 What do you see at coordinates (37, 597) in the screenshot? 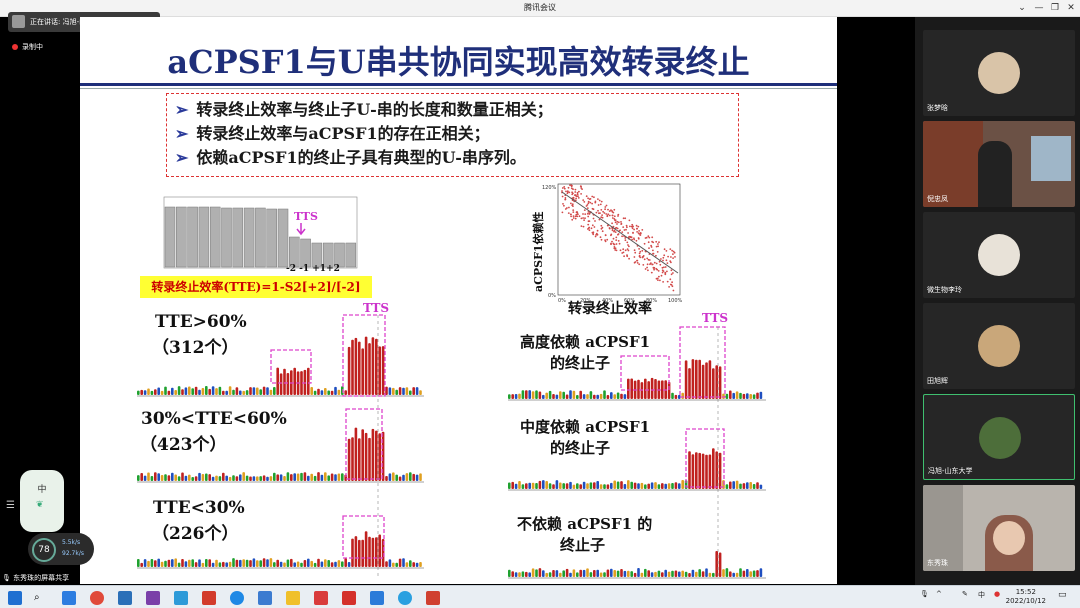
I see `search-icon: ⌕` at bounding box center [37, 597].